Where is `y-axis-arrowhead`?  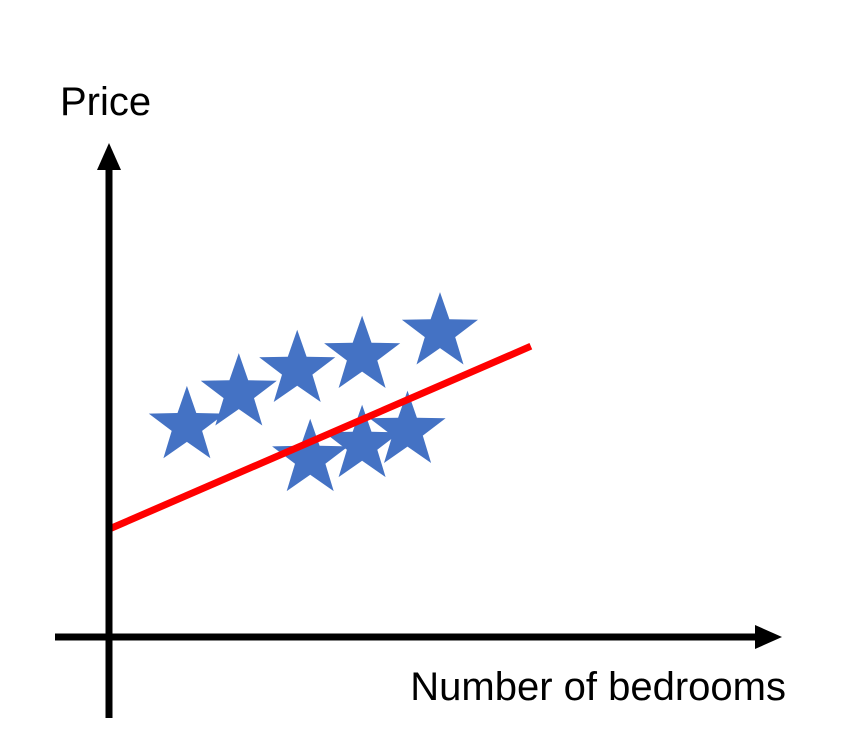 y-axis-arrowhead is located at coordinates (109, 156).